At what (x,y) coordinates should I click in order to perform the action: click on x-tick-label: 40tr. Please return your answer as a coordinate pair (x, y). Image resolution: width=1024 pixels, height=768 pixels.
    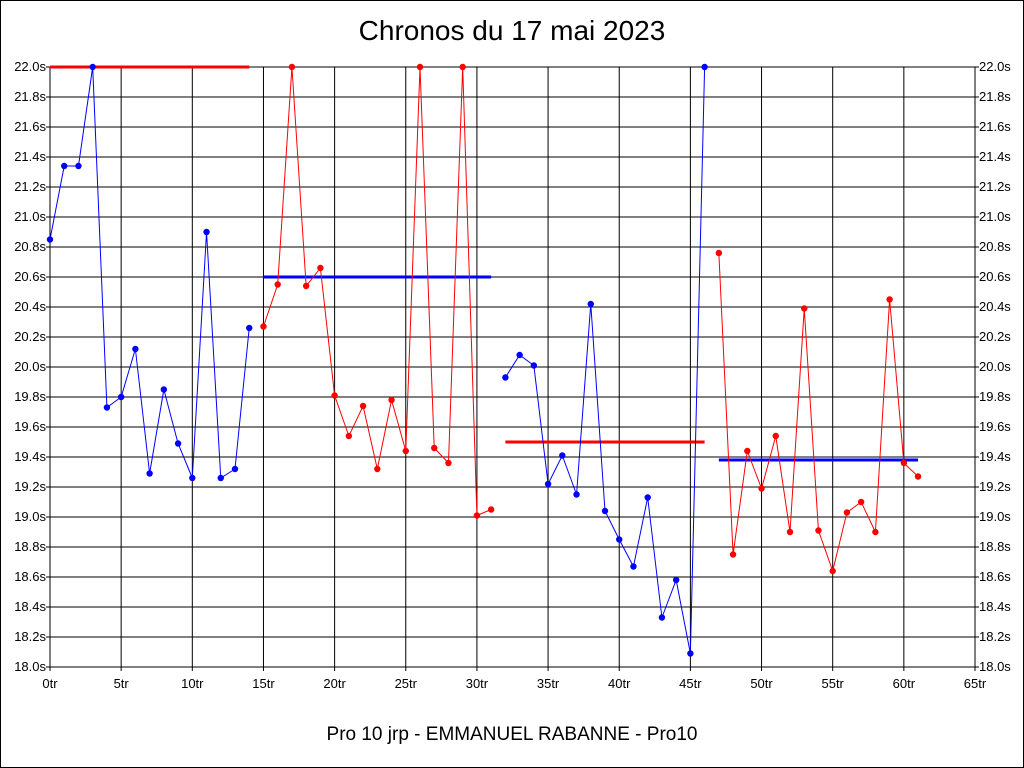
    Looking at the image, I should click on (619, 683).